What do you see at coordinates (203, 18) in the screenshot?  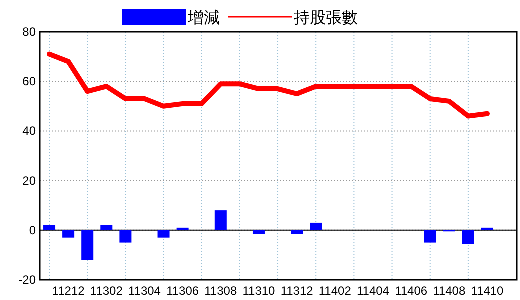 I see `legend-label: 增減` at bounding box center [203, 18].